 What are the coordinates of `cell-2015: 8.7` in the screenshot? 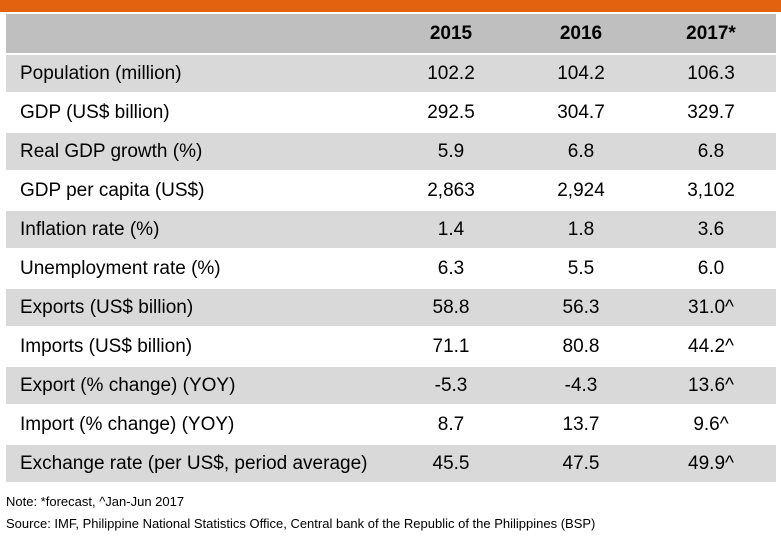 It's located at (451, 425).